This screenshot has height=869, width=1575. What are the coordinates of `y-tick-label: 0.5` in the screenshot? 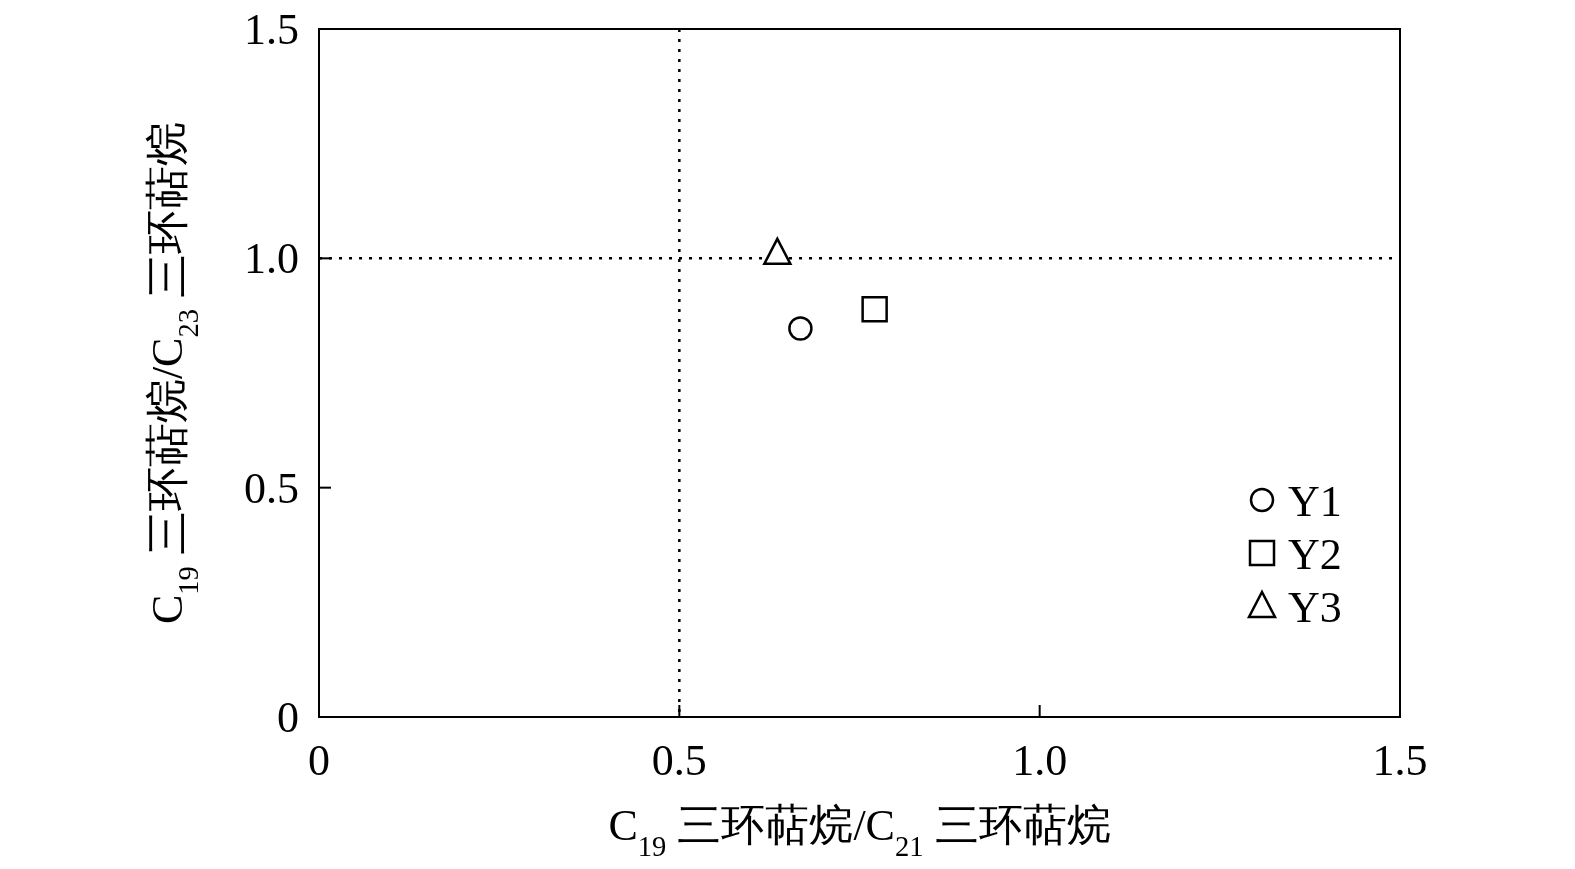 It's located at (271, 488).